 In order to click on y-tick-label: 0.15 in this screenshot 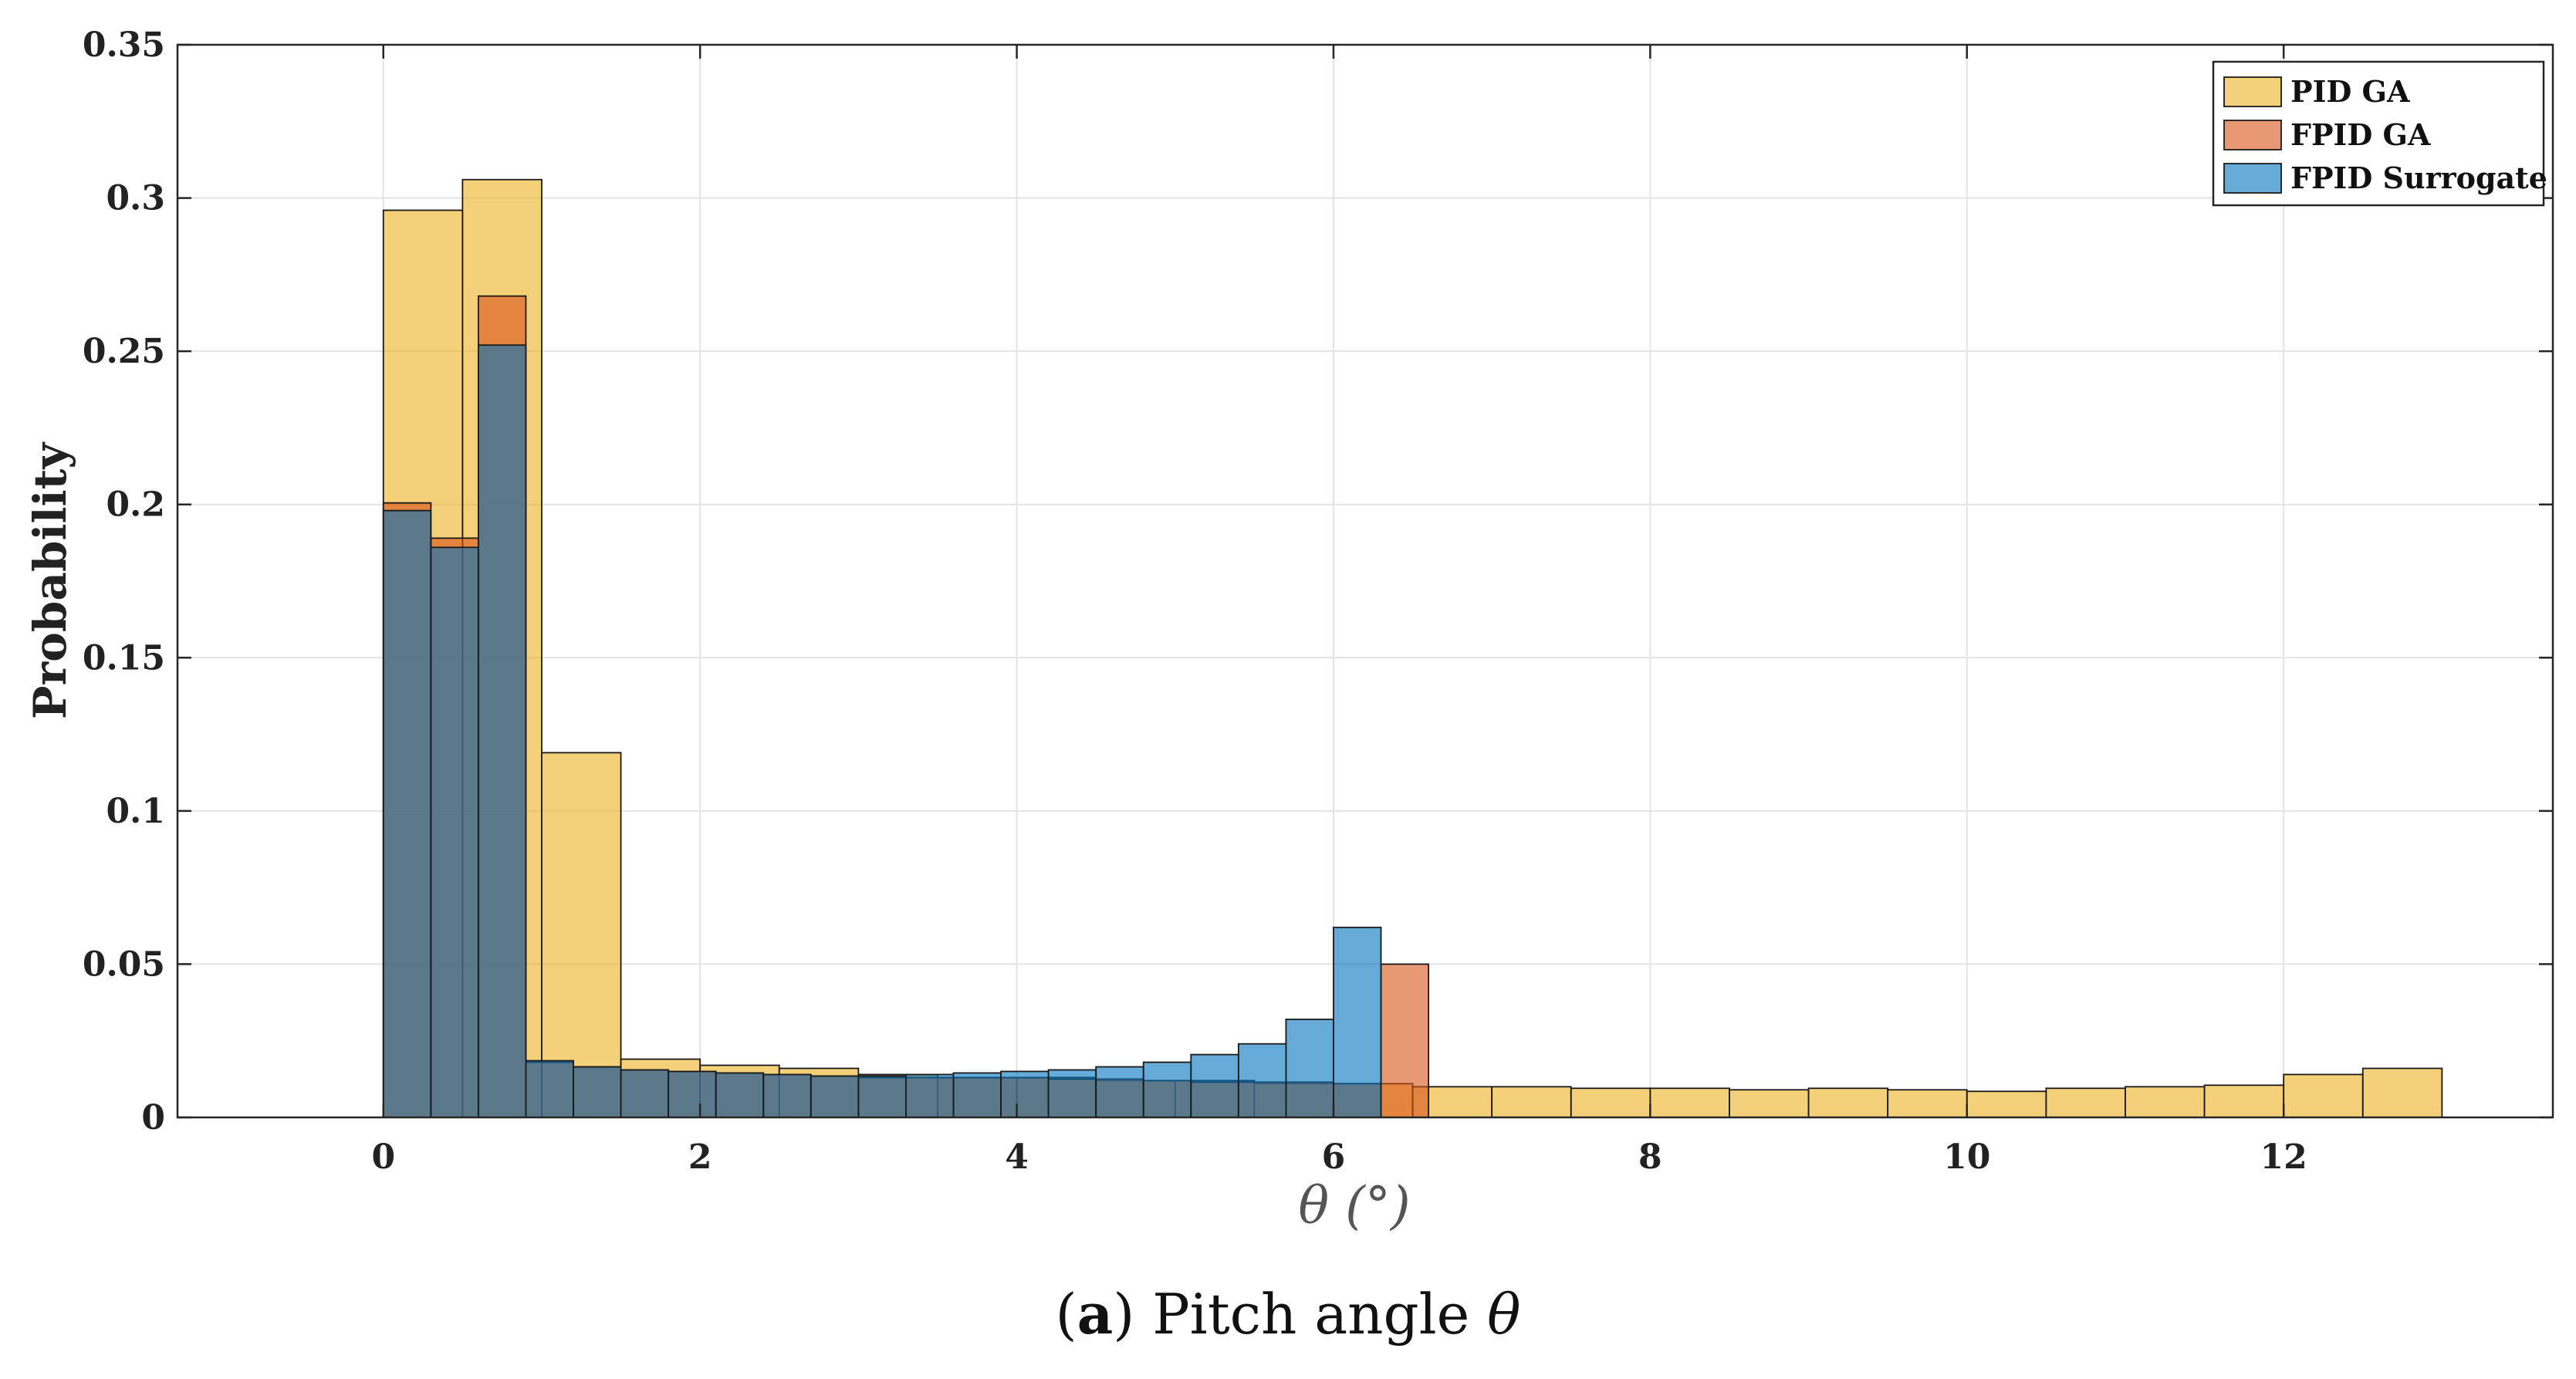, I will do `click(124, 658)`.